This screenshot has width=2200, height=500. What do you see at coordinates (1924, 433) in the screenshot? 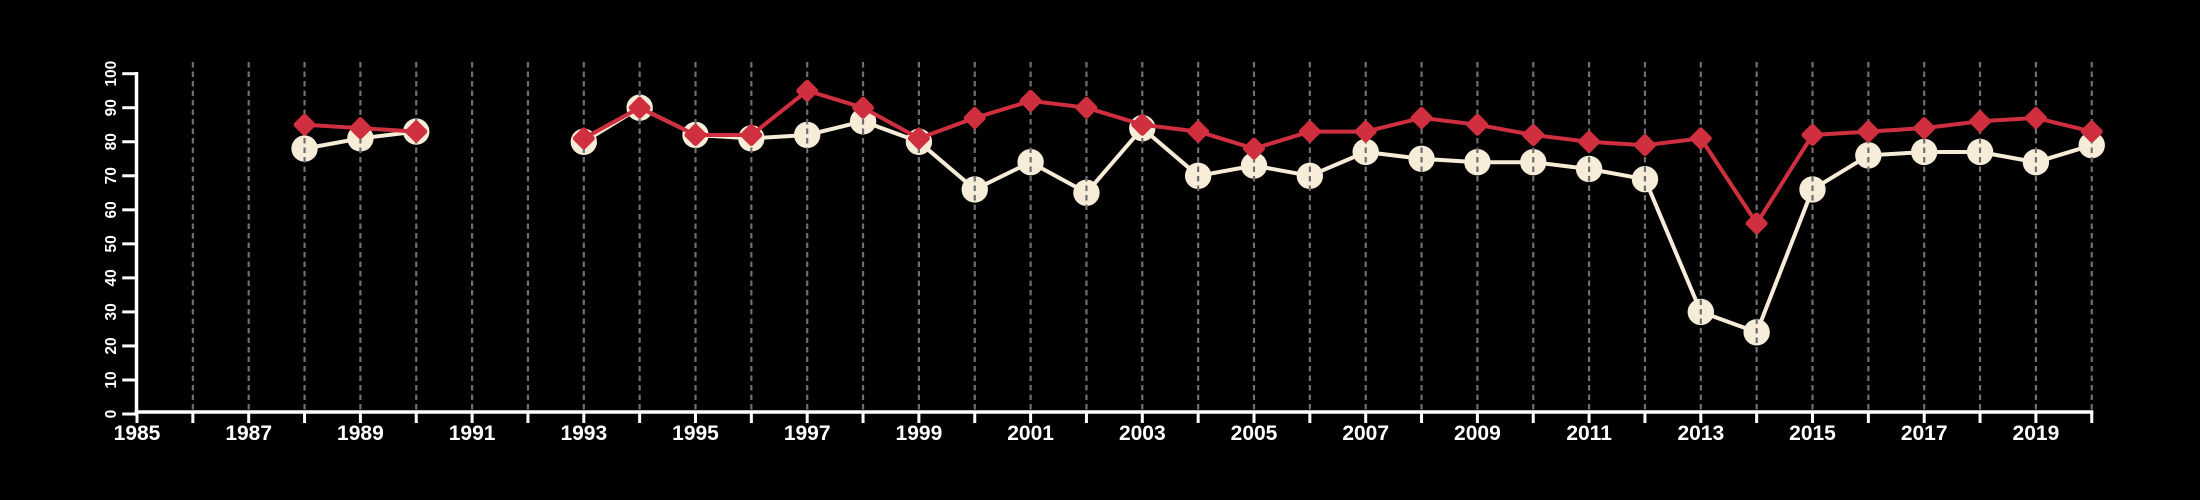
I see `x-tick-label: 2017` at bounding box center [1924, 433].